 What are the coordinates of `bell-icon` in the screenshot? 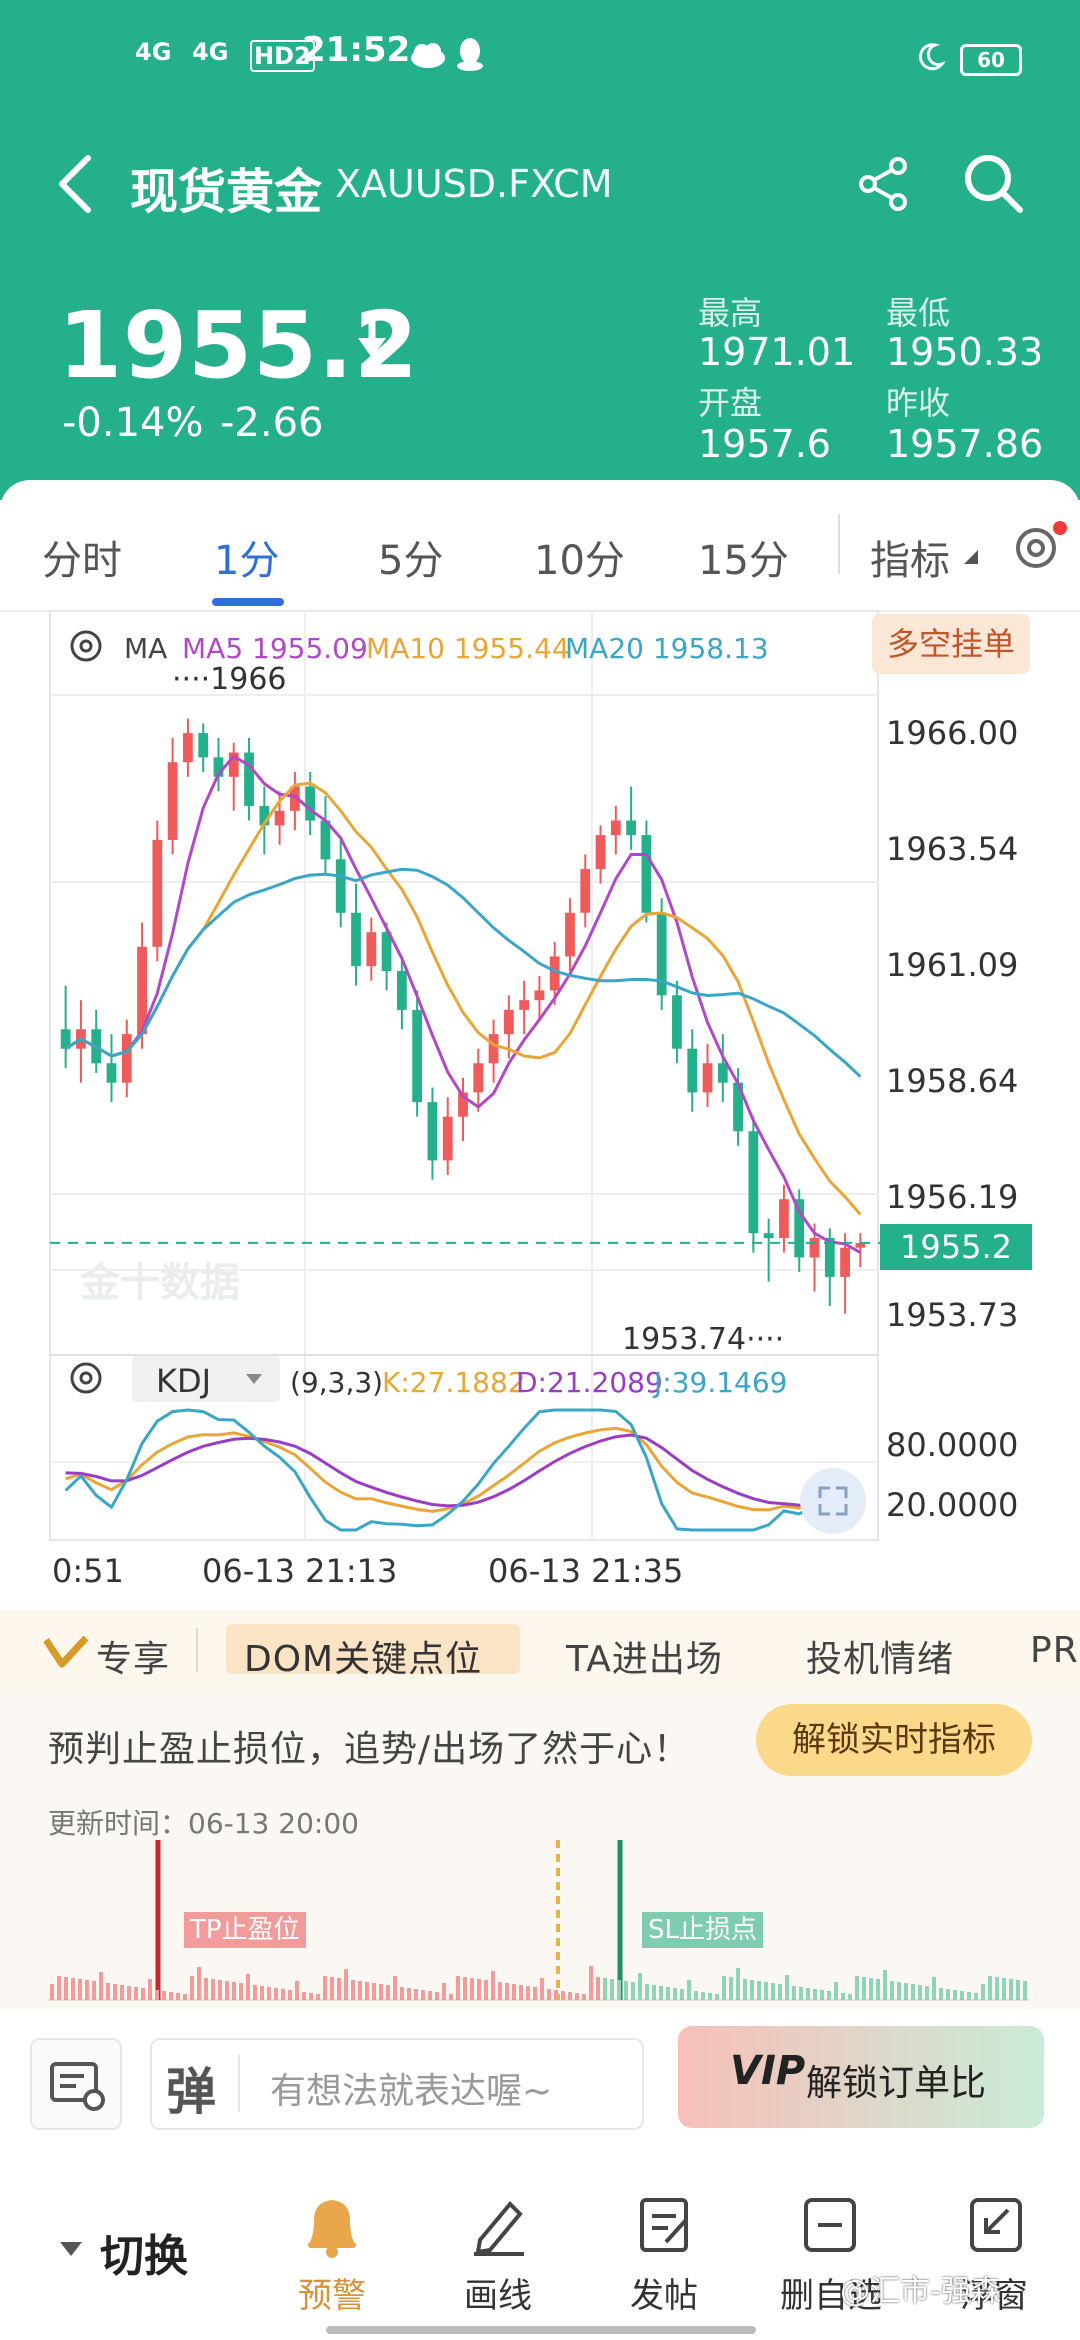 It's located at (332, 2225).